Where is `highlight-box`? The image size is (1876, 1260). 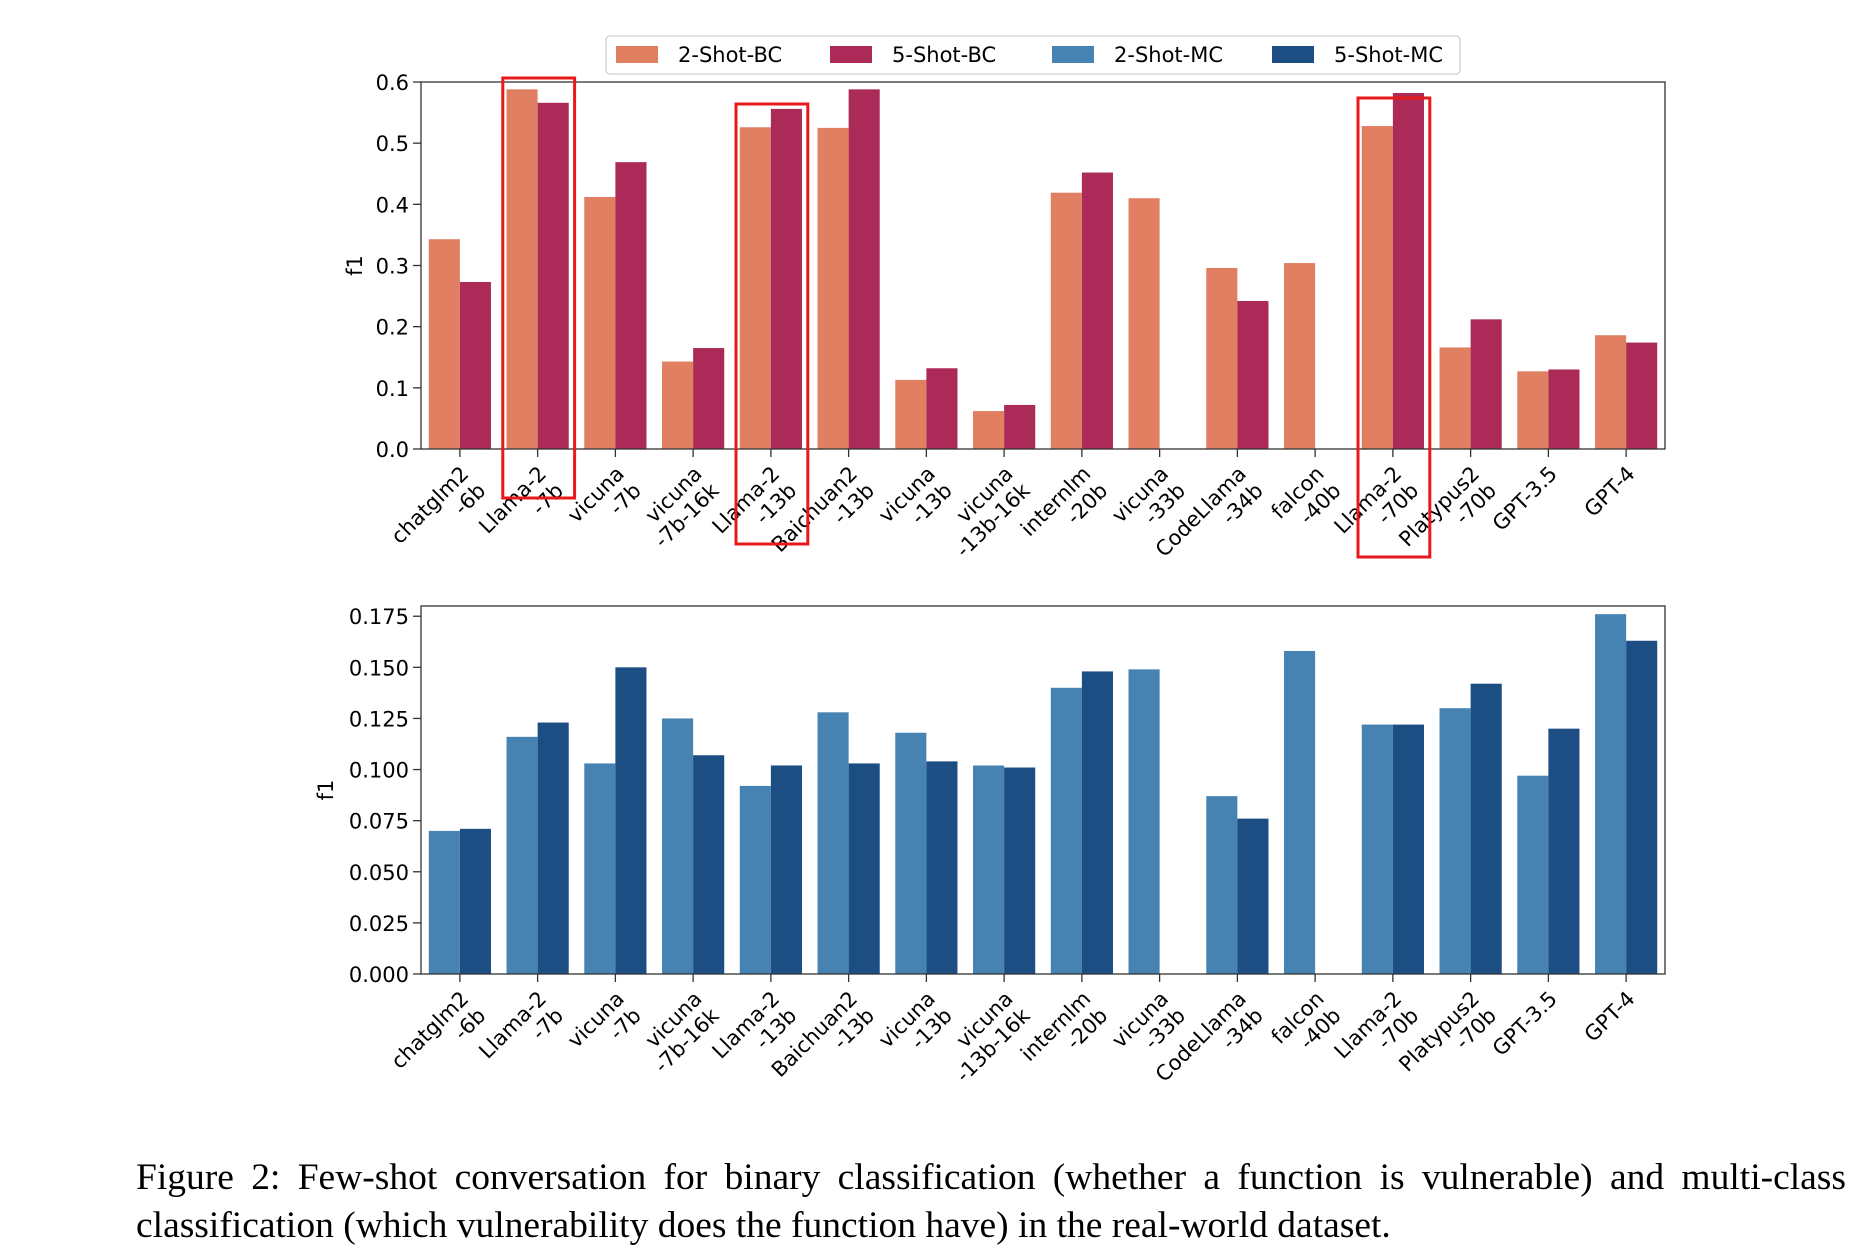
highlight-box is located at coordinates (1394, 327).